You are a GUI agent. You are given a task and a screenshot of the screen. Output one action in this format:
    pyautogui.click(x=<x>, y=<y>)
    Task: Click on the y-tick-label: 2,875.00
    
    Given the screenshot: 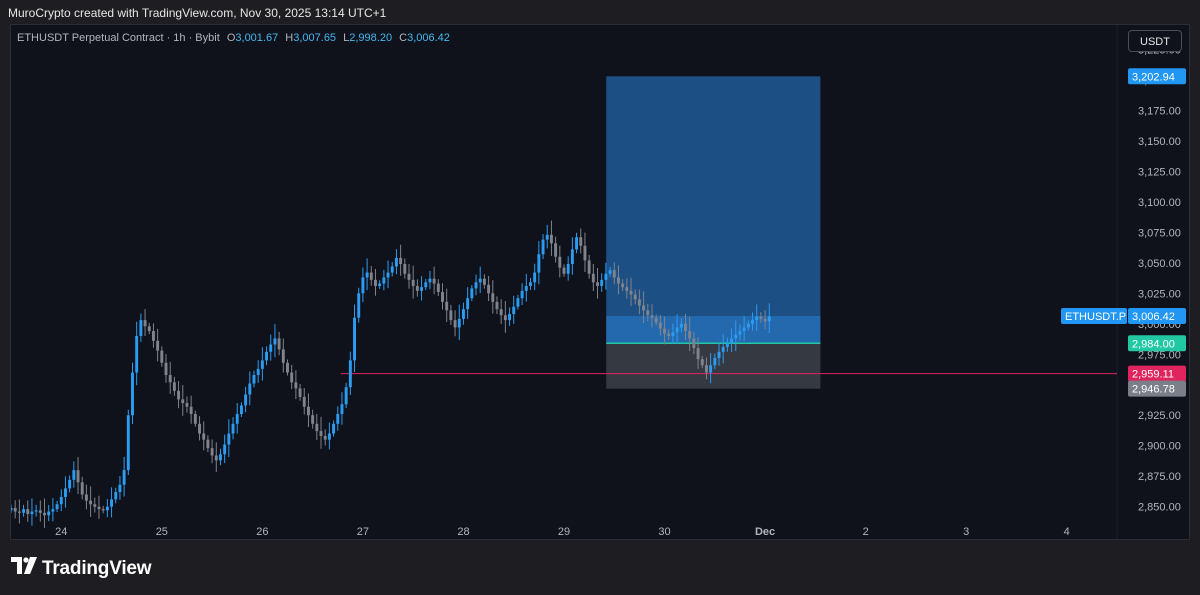 What is the action you would take?
    pyautogui.click(x=1159, y=477)
    